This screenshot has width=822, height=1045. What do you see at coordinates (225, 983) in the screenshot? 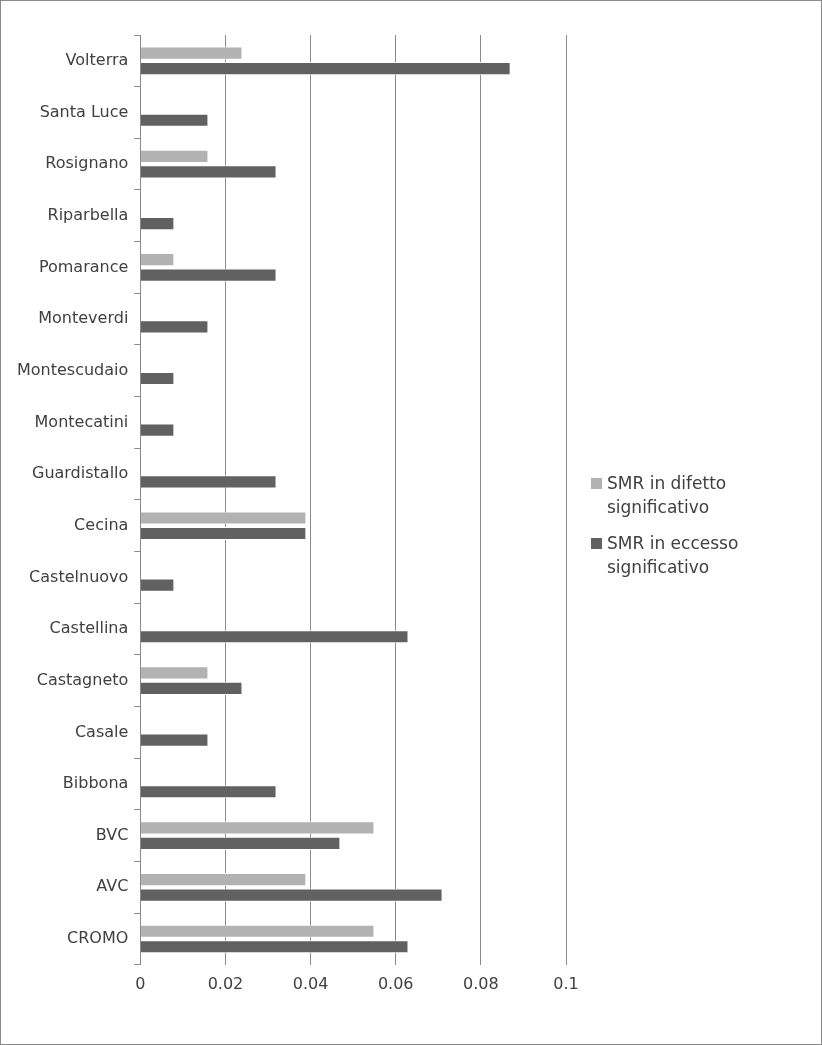
I see `x-tick-label: 0.02` at bounding box center [225, 983].